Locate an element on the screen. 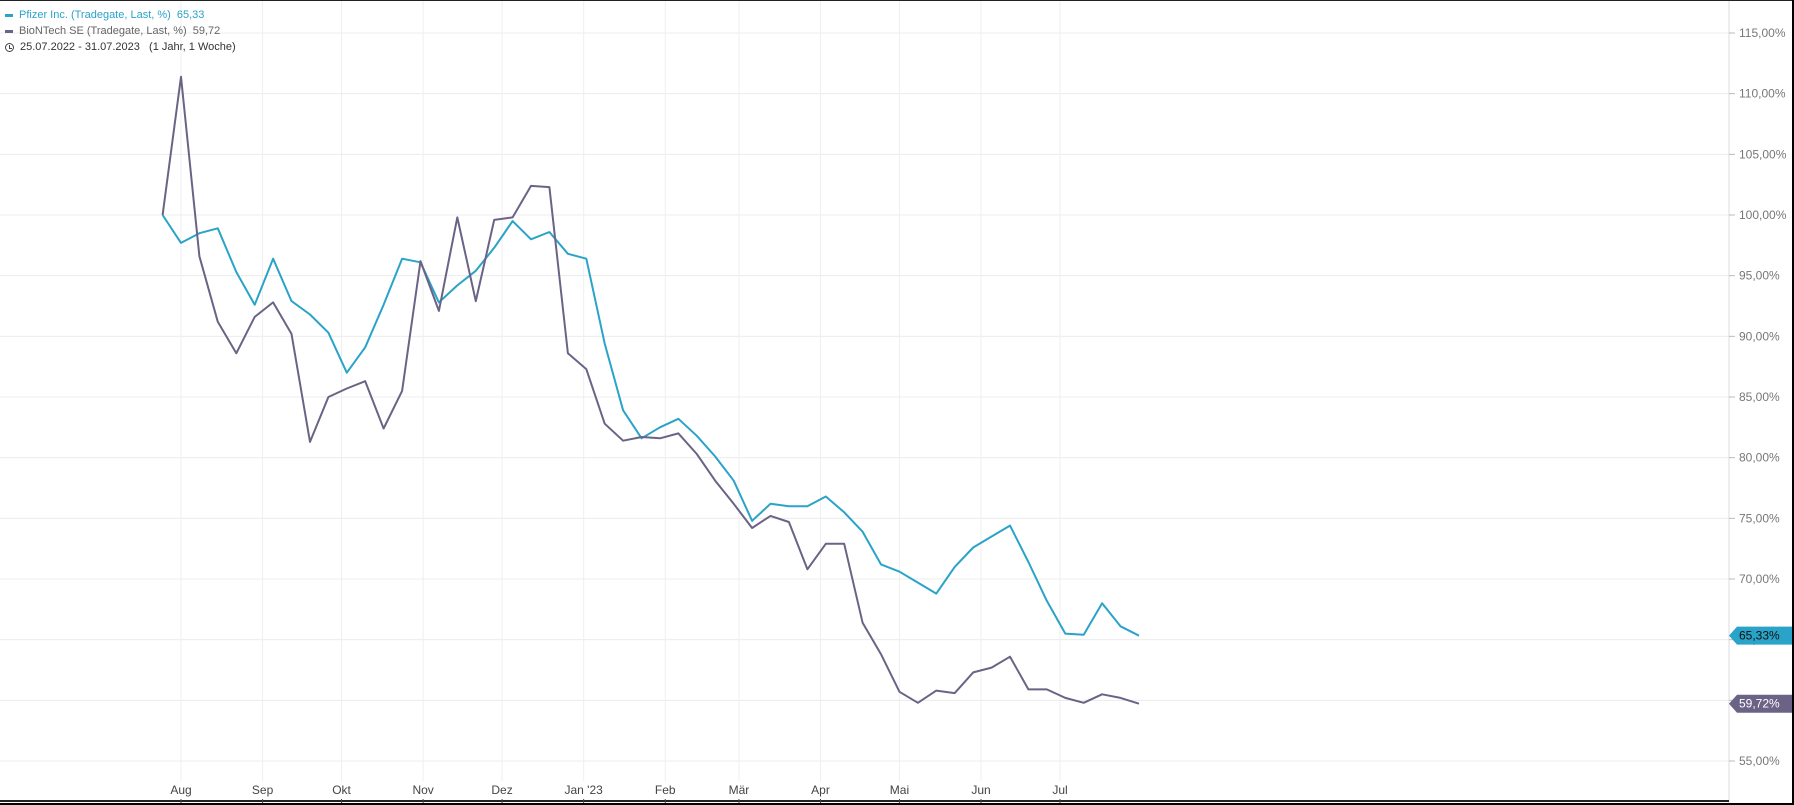 This screenshot has height=805, width=1794. x-tick-label: Feb is located at coordinates (665, 790).